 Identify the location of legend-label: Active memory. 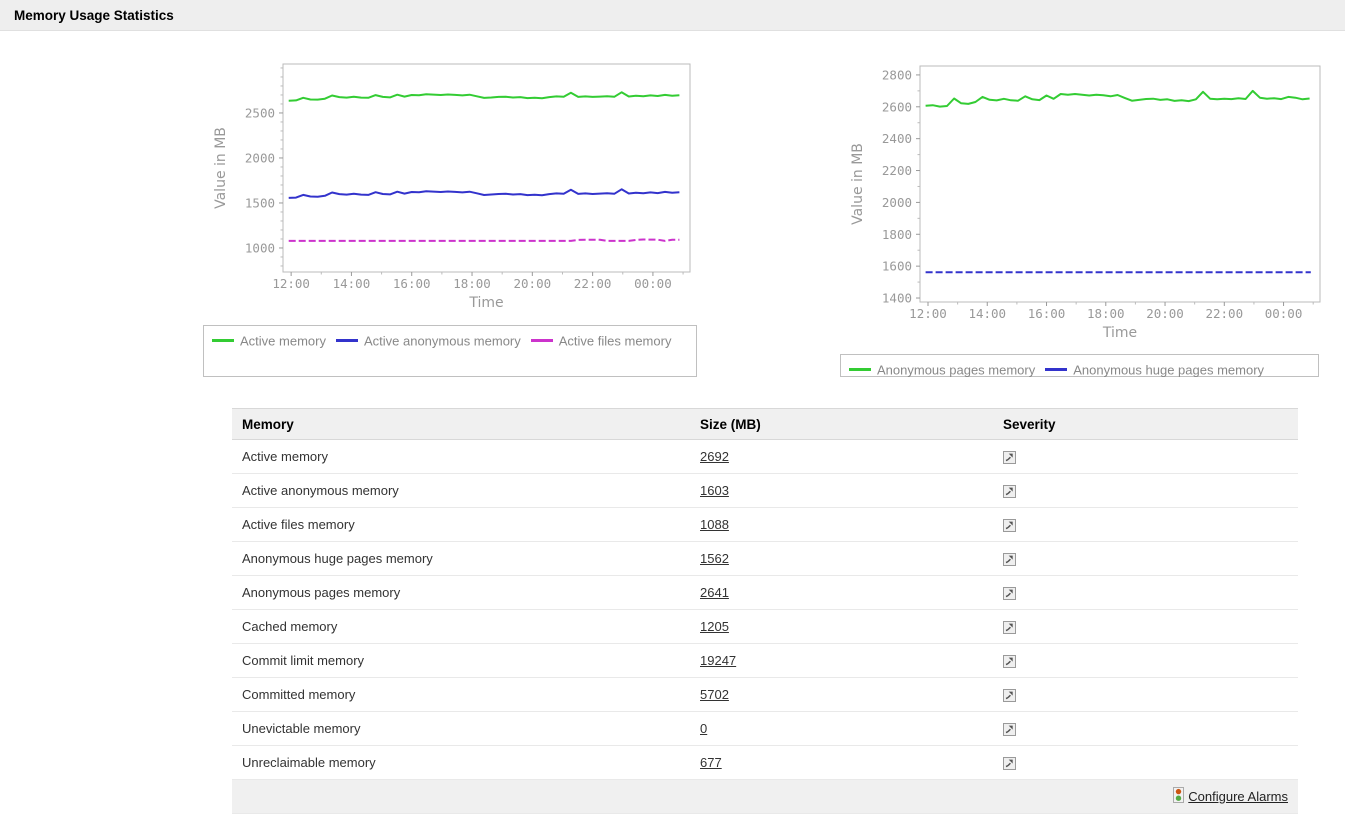
(283, 341).